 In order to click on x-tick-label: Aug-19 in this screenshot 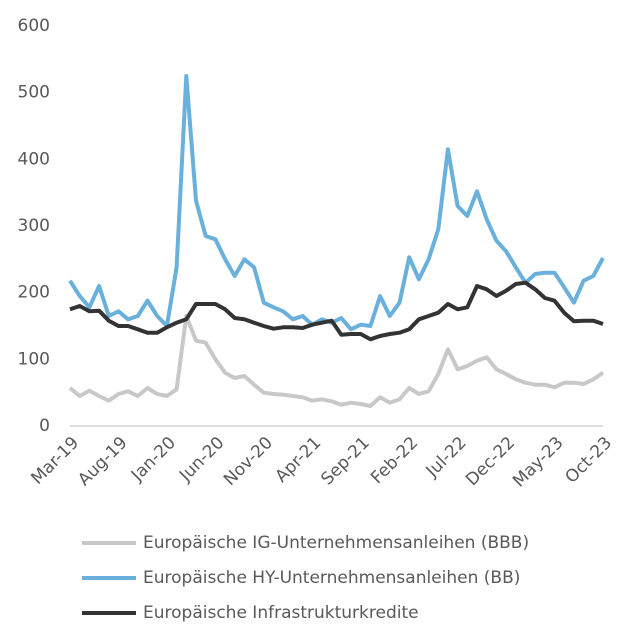, I will do `click(102, 461)`.